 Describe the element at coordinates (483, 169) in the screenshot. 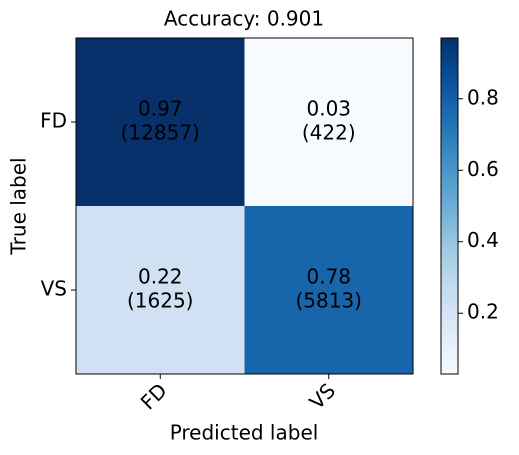

I see `colorbar-tick-label: 0.6` at that location.